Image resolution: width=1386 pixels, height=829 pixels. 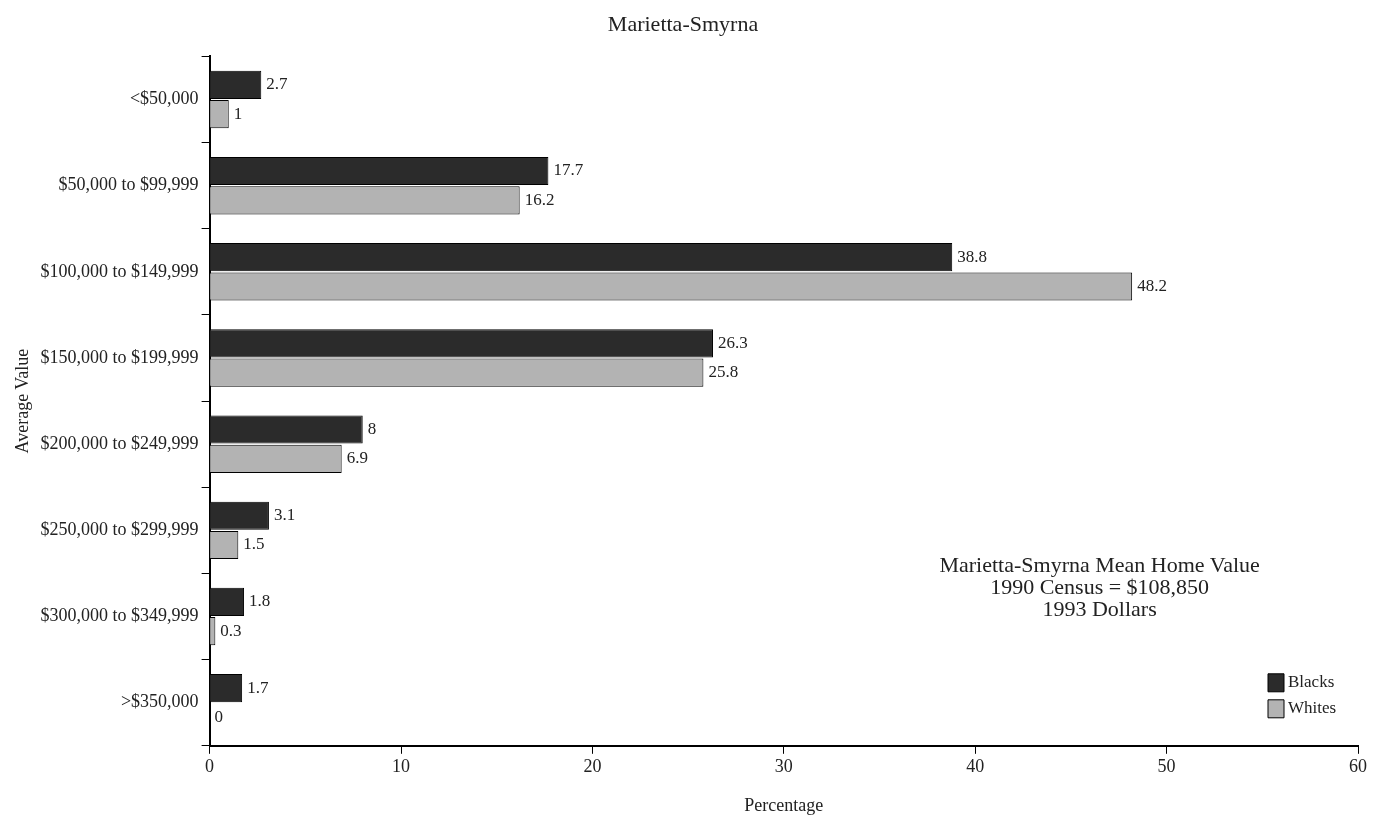 I want to click on data-label: 16.2, so click(x=539, y=199).